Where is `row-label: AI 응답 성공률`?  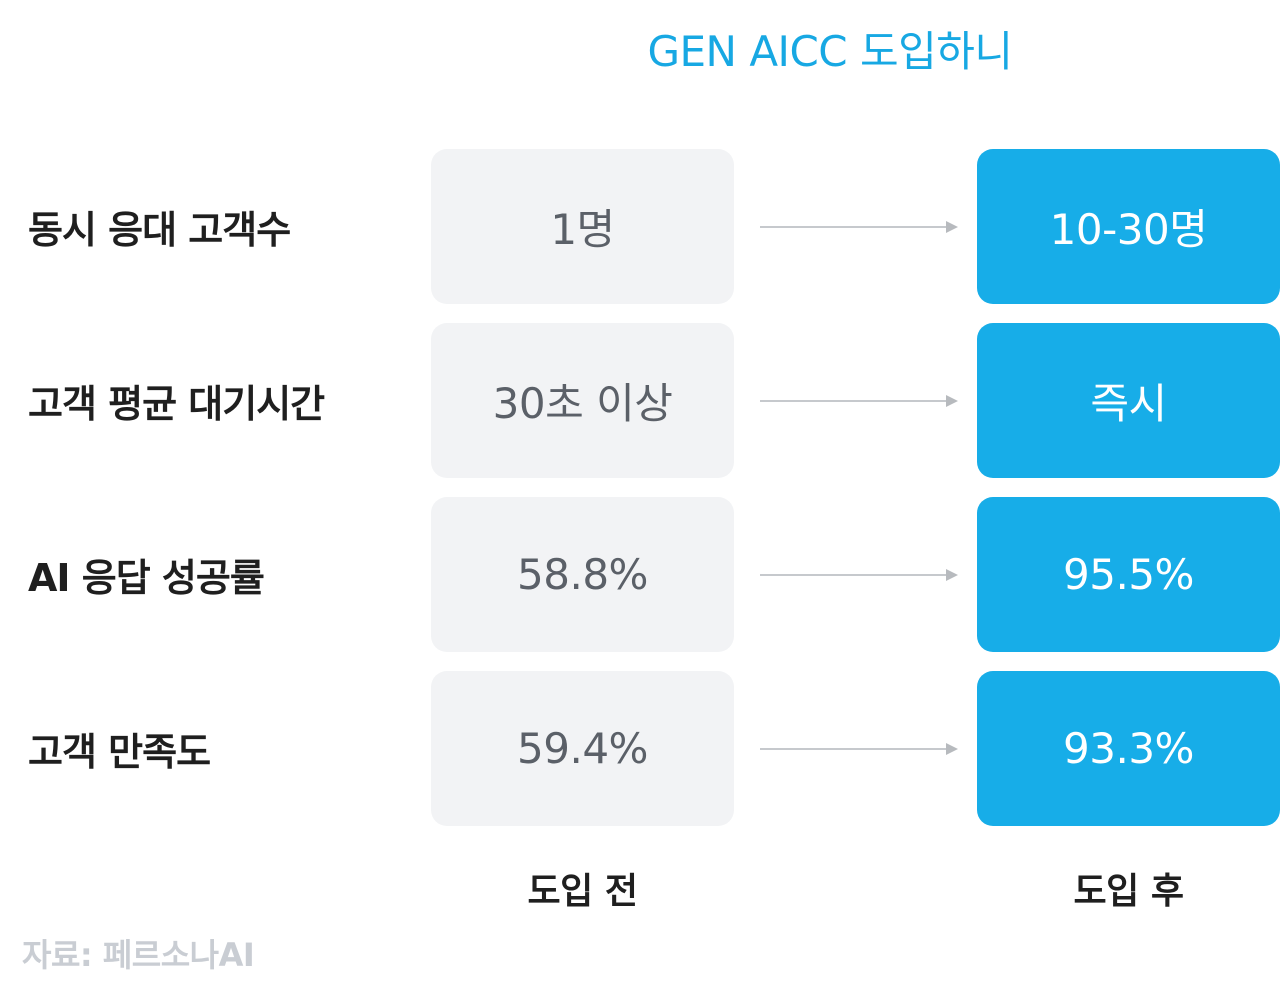
row-label: AI 응답 성공률 is located at coordinates (146, 578).